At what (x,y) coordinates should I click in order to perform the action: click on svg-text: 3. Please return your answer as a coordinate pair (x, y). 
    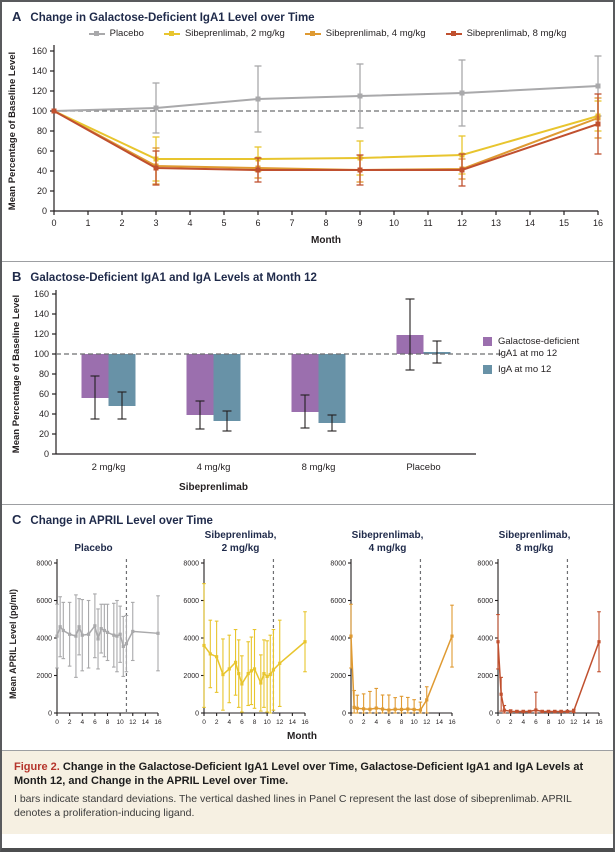
    Looking at the image, I should click on (155, 223).